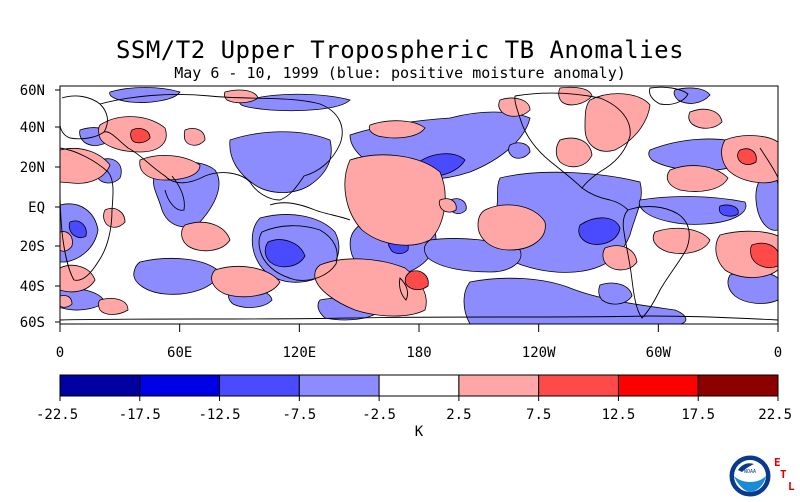 The height and width of the screenshot is (502, 800). What do you see at coordinates (605, 199) in the screenshot?
I see `coastline-central-america` at bounding box center [605, 199].